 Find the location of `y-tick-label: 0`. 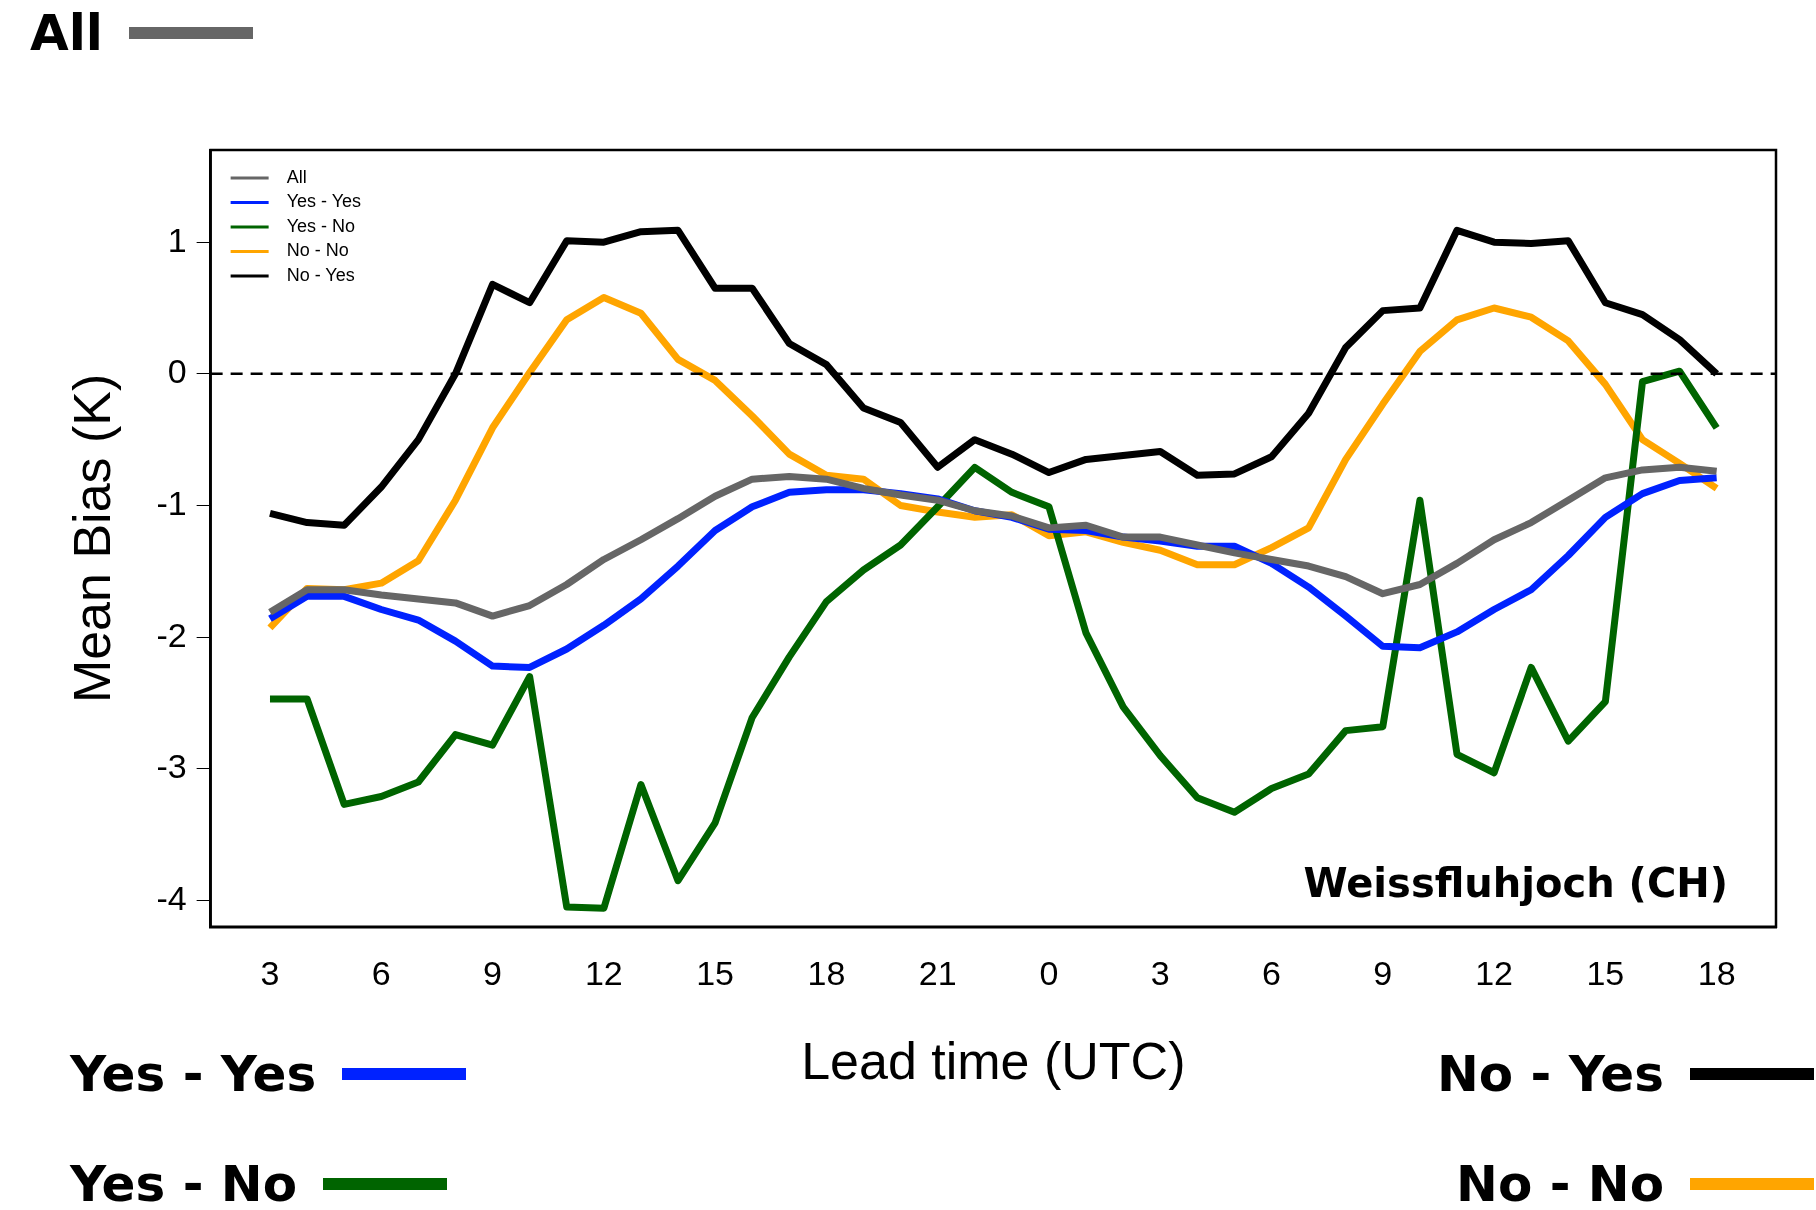

y-tick-label: 0 is located at coordinates (177, 371).